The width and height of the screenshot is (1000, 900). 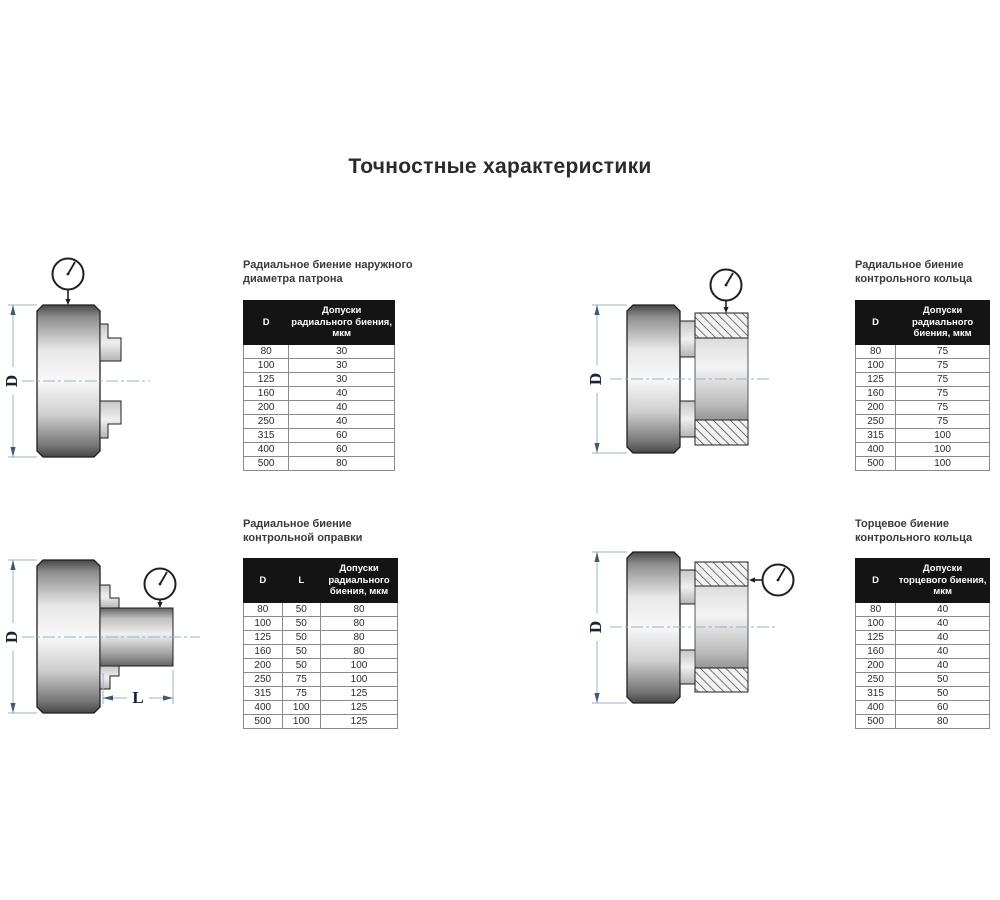 I want to click on table-row: 315 75 125, so click(x=320, y=693).